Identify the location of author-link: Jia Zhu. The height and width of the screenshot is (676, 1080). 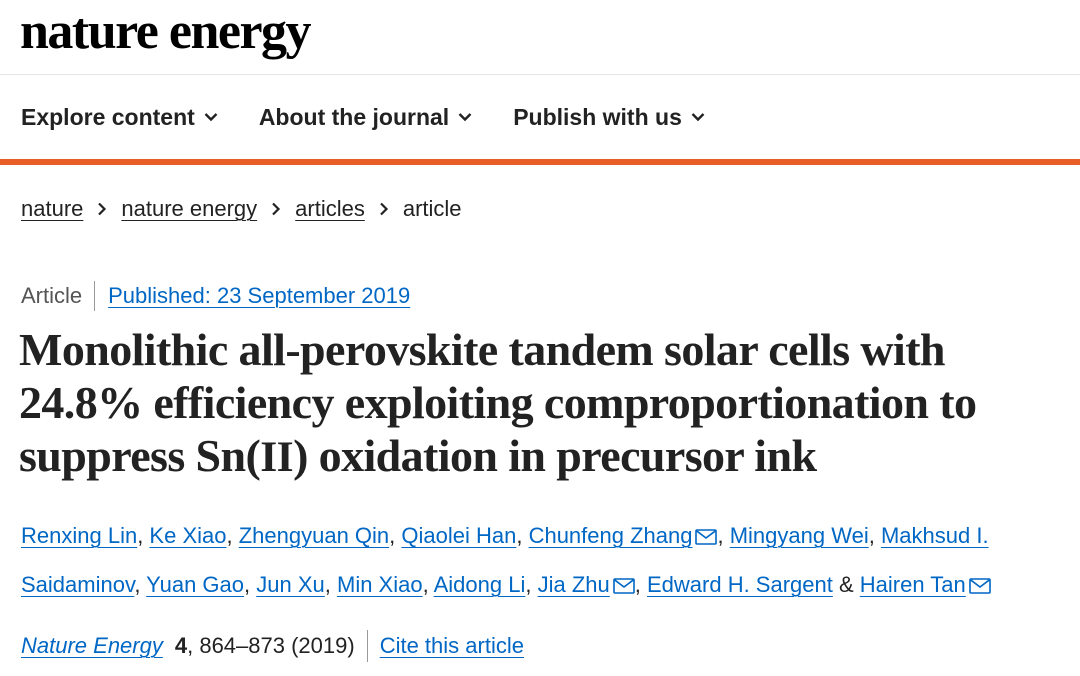
(573, 584).